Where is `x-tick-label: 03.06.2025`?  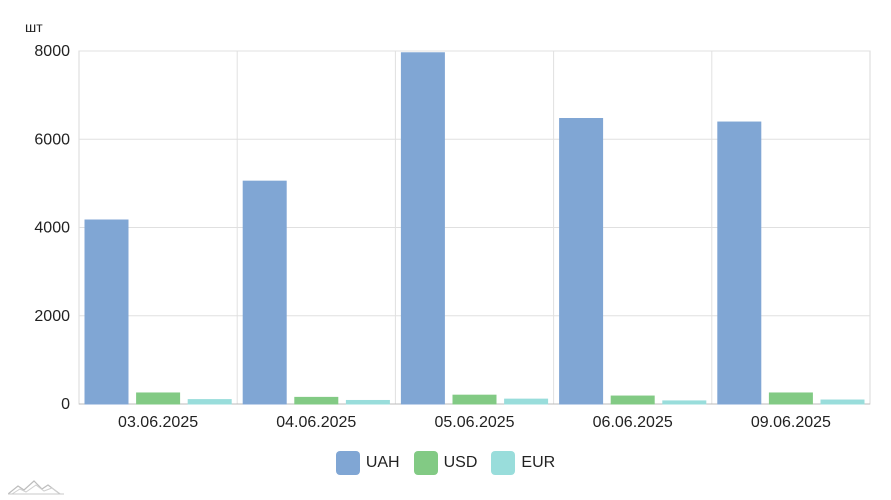
x-tick-label: 03.06.2025 is located at coordinates (158, 422).